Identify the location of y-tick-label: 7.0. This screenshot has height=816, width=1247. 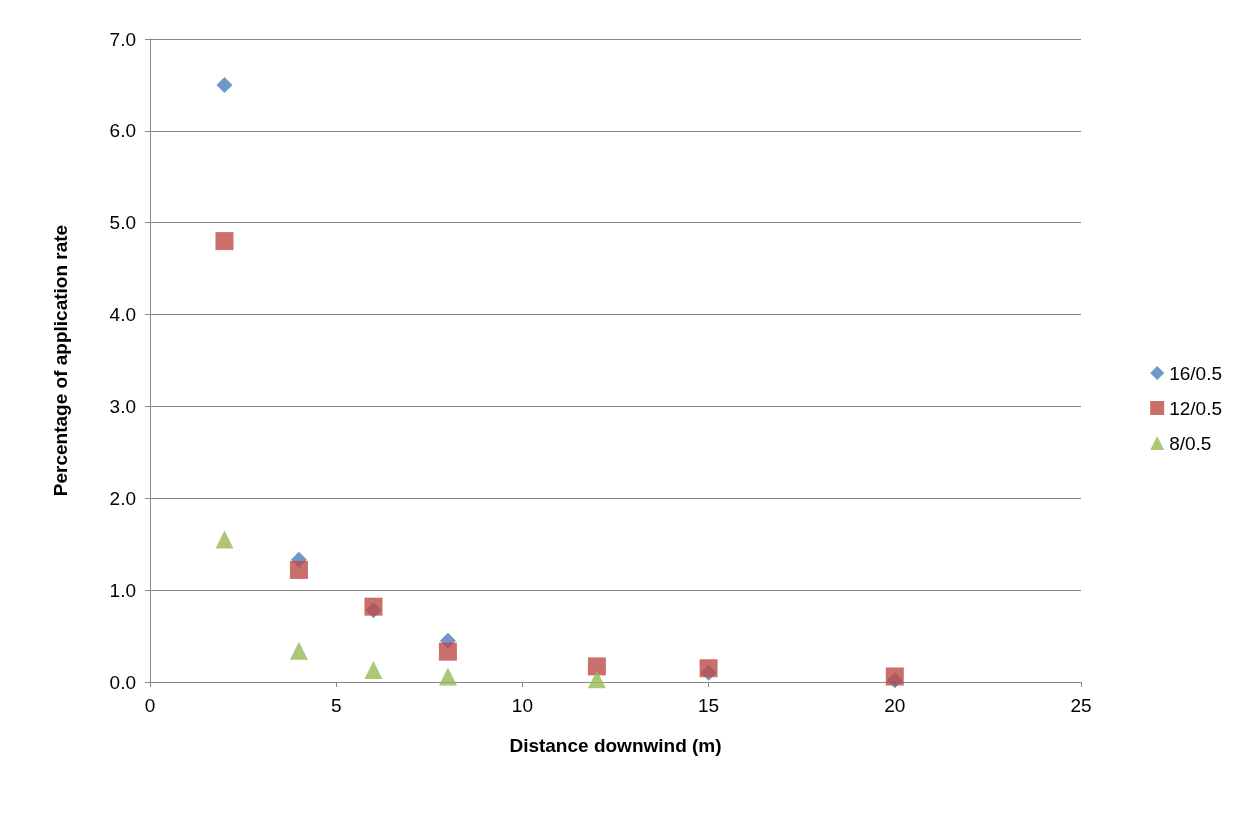
(122, 39).